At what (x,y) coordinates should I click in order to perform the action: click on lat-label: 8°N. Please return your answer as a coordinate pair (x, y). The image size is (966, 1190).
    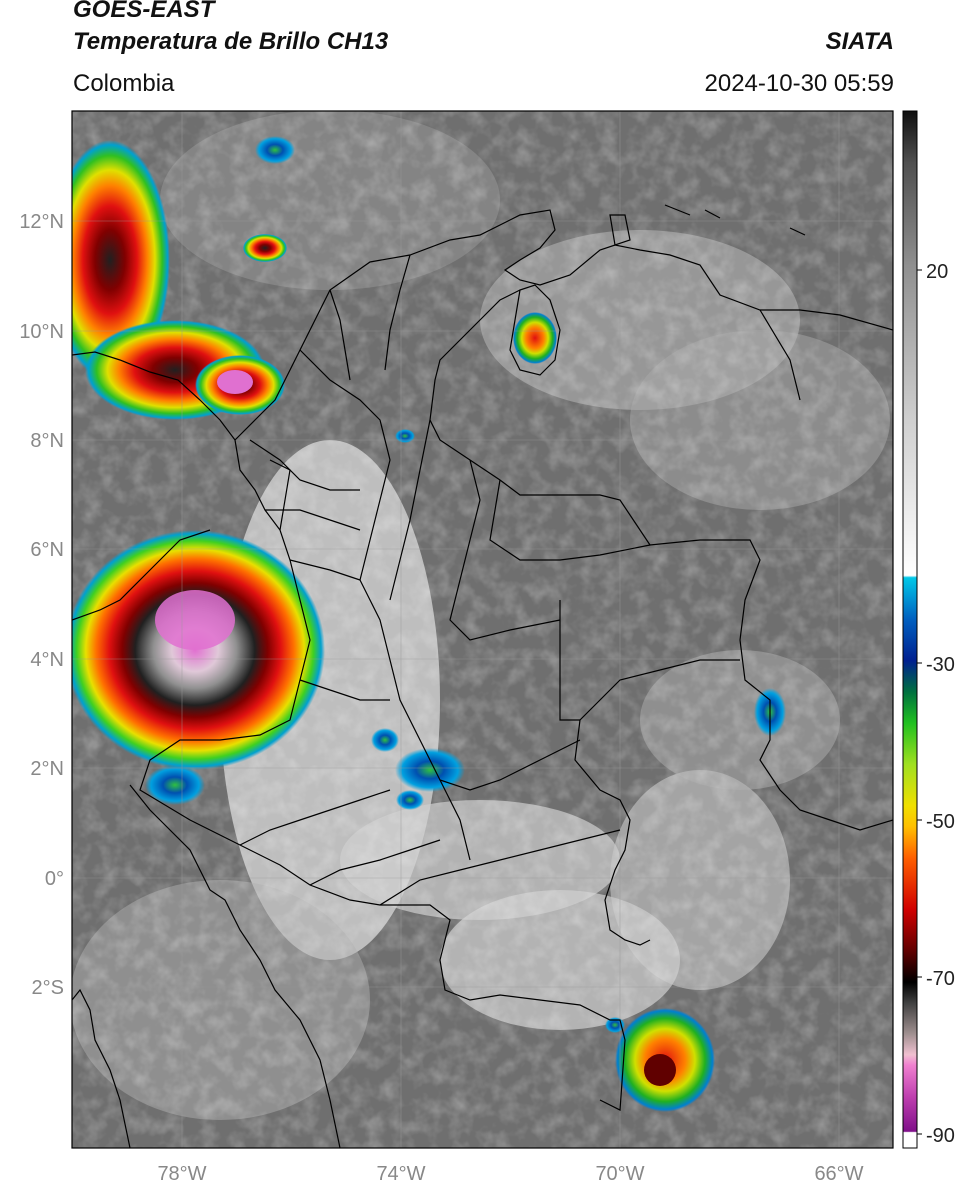
    Looking at the image, I should click on (47, 441).